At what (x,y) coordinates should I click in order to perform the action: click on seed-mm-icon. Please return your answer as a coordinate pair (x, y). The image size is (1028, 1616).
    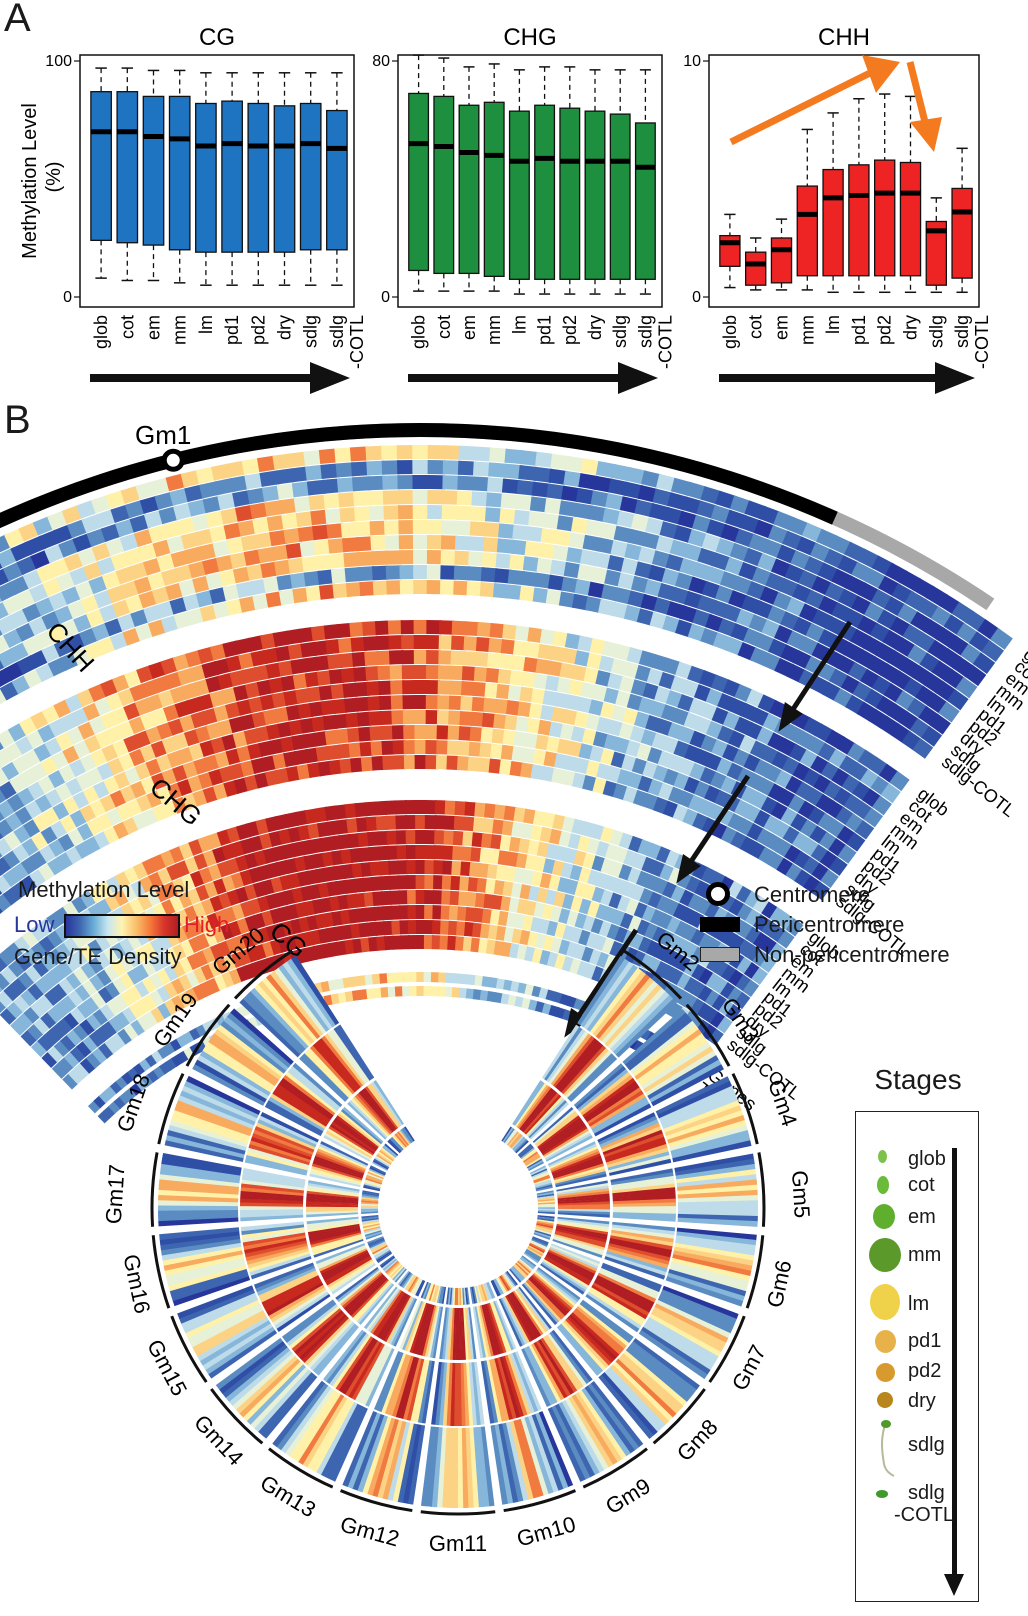
    Looking at the image, I should click on (885, 1255).